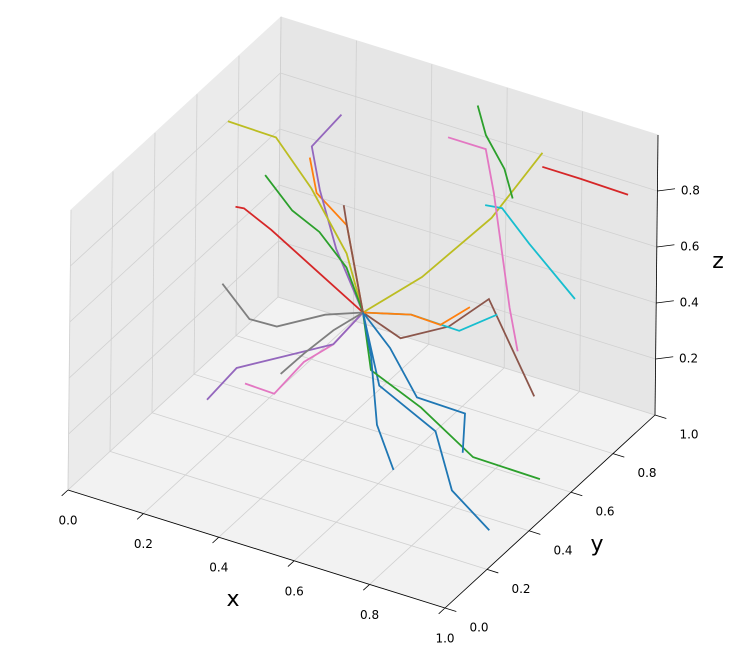  Describe the element at coordinates (689, 247) in the screenshot. I see `z-tick-label: 0.6` at that location.